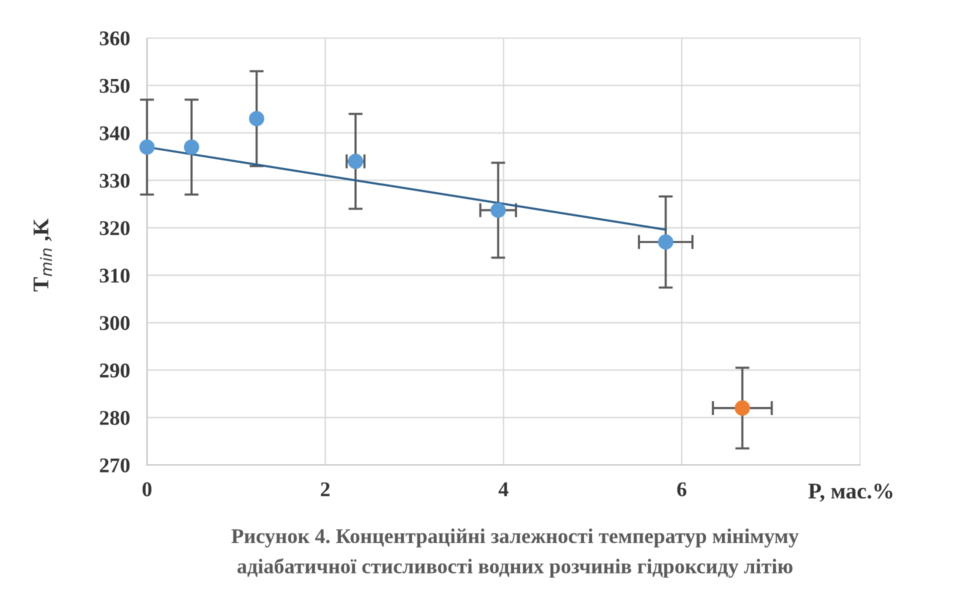 This screenshot has height=595, width=958. Describe the element at coordinates (115, 417) in the screenshot. I see `y-tick-label: 280` at that location.